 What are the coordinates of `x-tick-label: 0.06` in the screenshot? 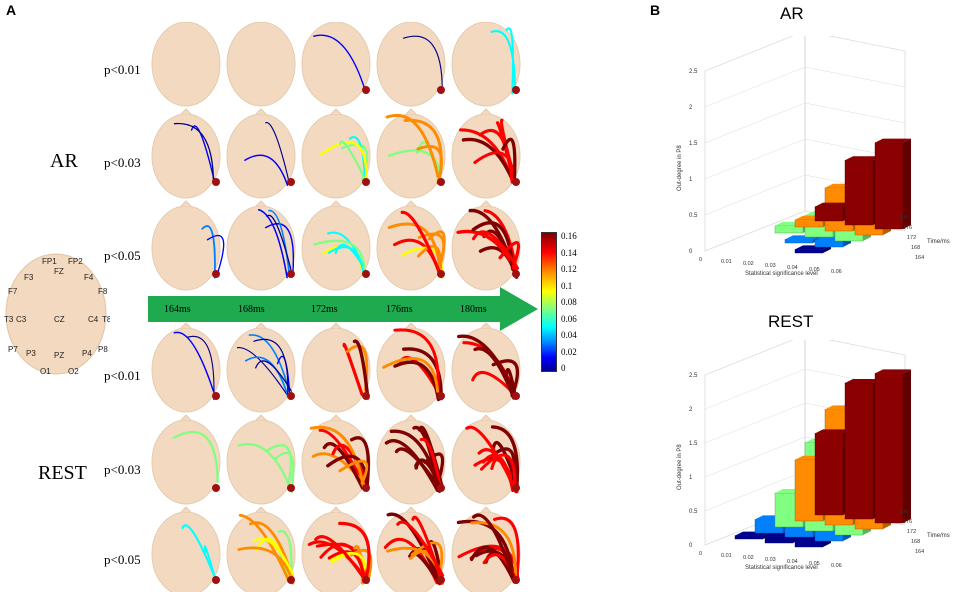 It's located at (836, 272).